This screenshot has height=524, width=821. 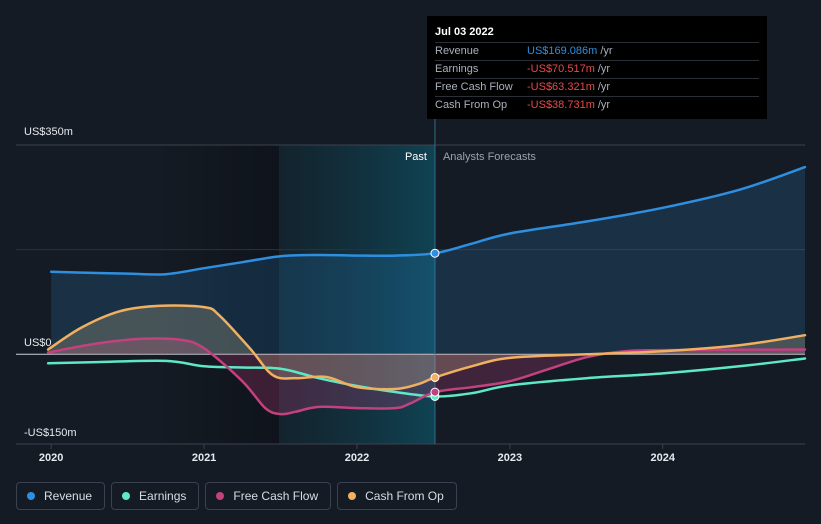 What do you see at coordinates (464, 32) in the screenshot?
I see `tooltip-date: Jul 03 2022` at bounding box center [464, 32].